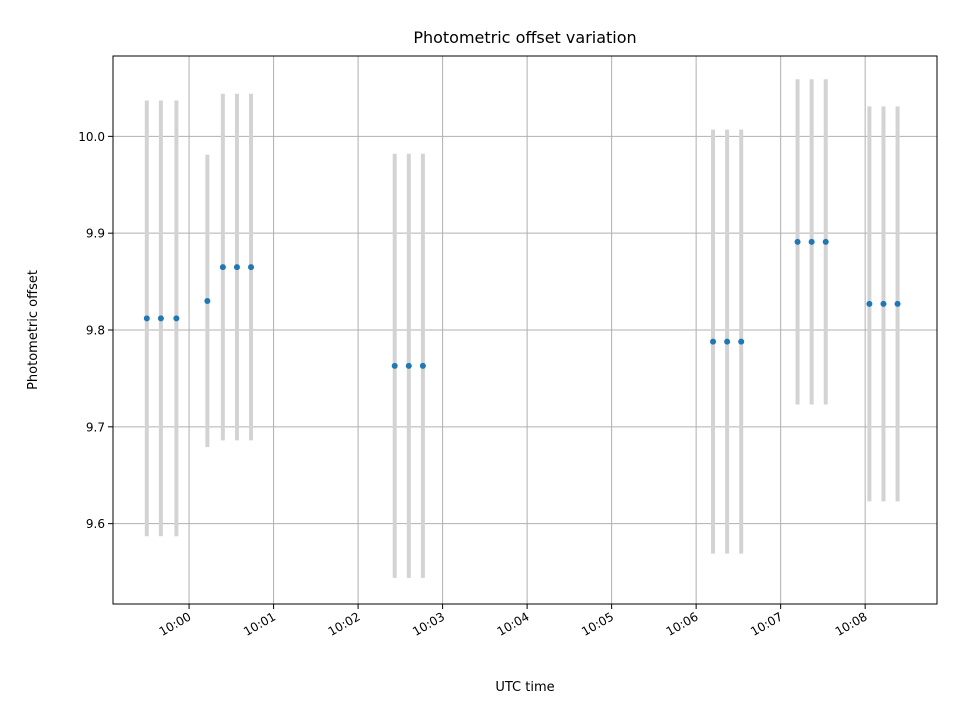 This screenshot has width=960, height=724. Describe the element at coordinates (95, 427) in the screenshot. I see `y-tick-label: 9.7` at that location.